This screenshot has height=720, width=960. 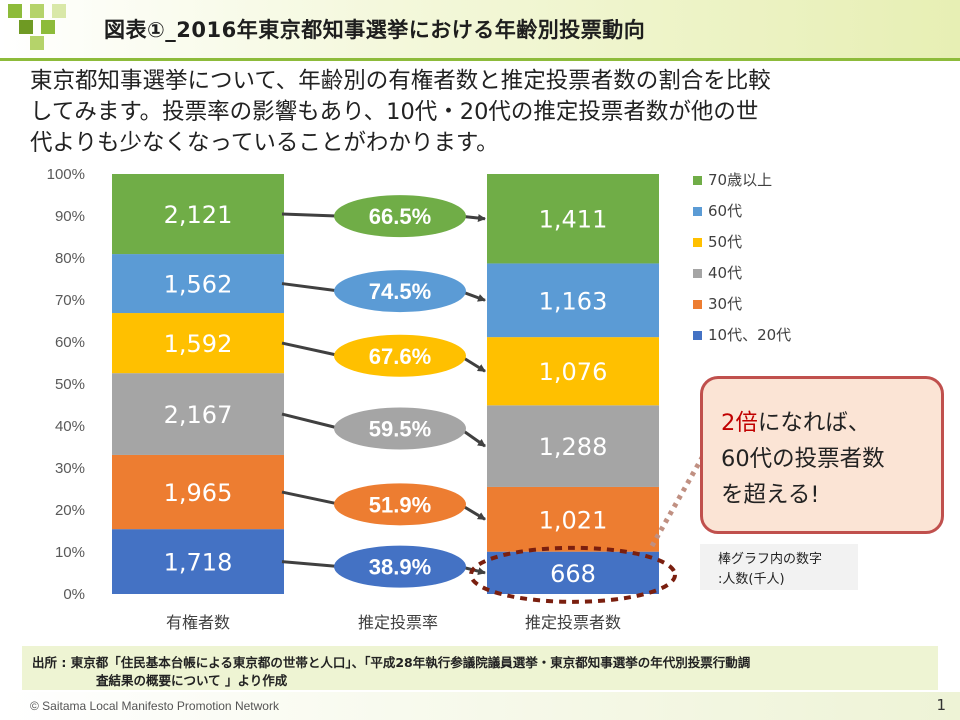 I want to click on category-label: 有権者数, so click(x=198, y=622).